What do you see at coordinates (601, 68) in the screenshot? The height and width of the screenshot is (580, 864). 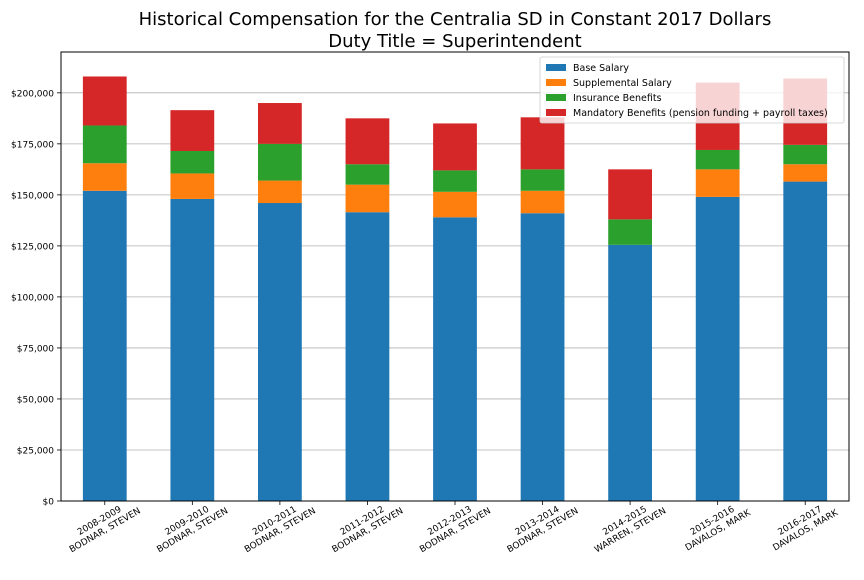 I see `legend-label: Base Salary` at bounding box center [601, 68].